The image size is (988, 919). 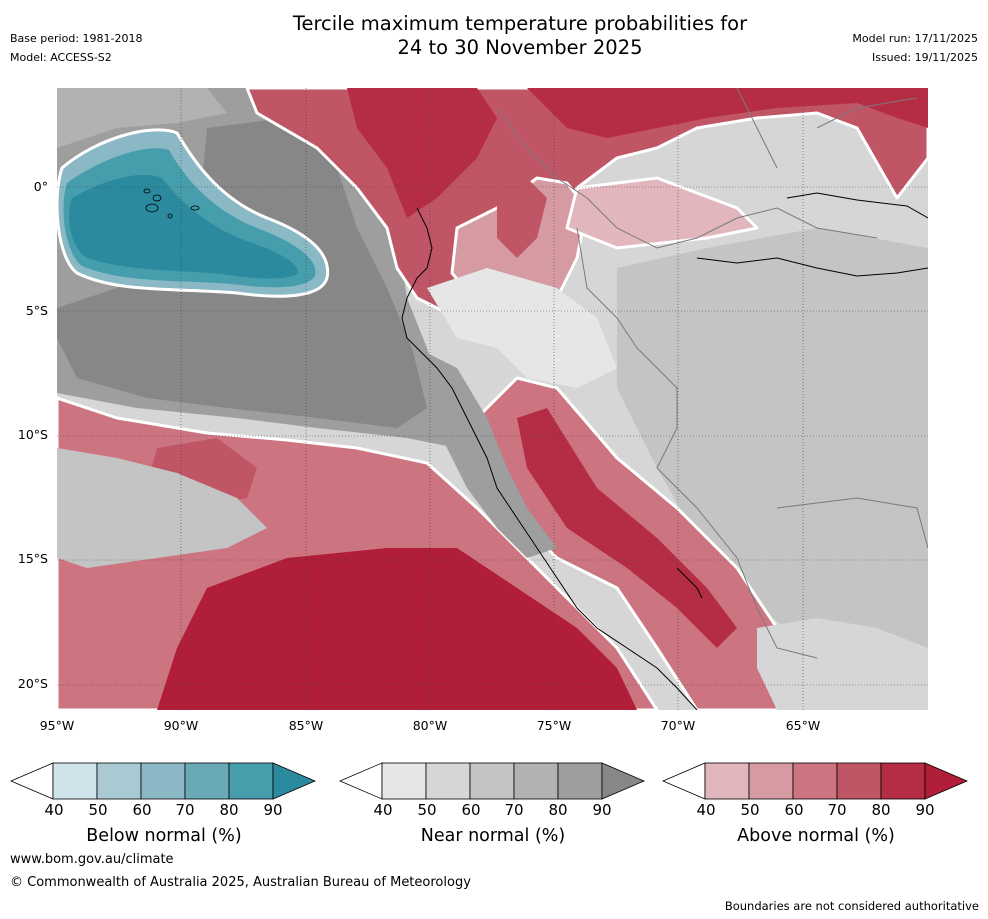 What do you see at coordinates (842, 664) in the screenshot?
I see `near-normal-southeast` at bounding box center [842, 664].